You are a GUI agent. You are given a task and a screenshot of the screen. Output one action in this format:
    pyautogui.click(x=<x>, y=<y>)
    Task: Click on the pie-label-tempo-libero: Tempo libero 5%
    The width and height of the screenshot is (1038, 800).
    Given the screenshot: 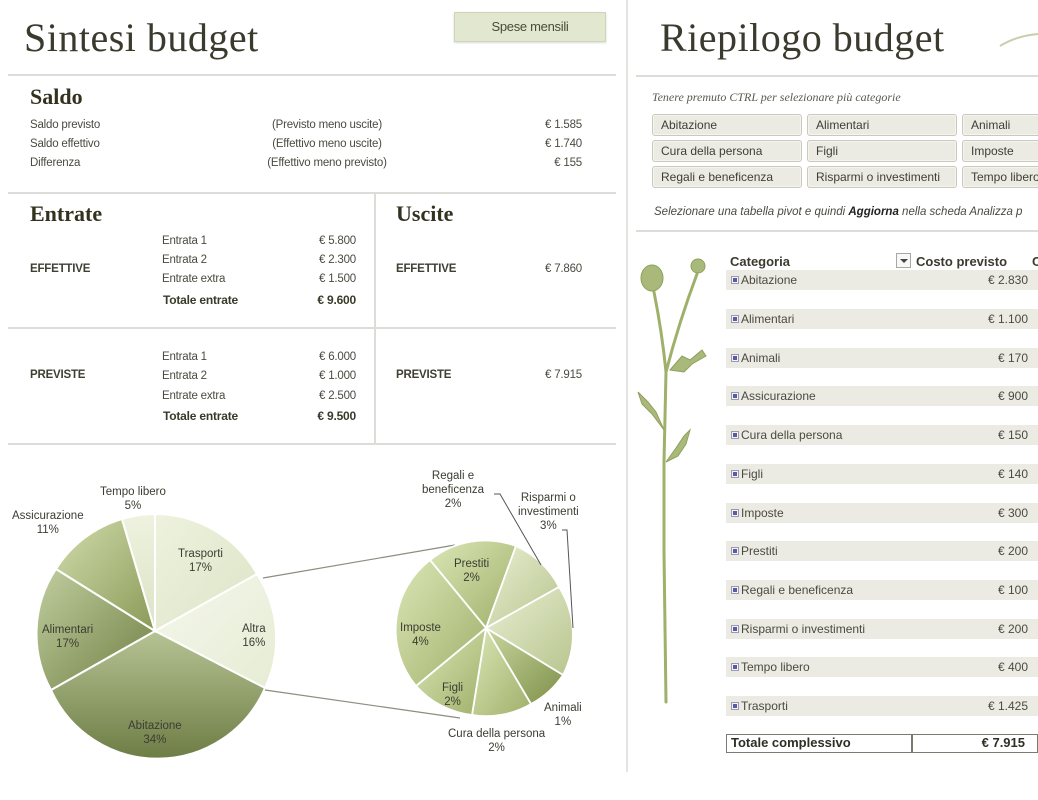 What is the action you would take?
    pyautogui.click(x=133, y=499)
    